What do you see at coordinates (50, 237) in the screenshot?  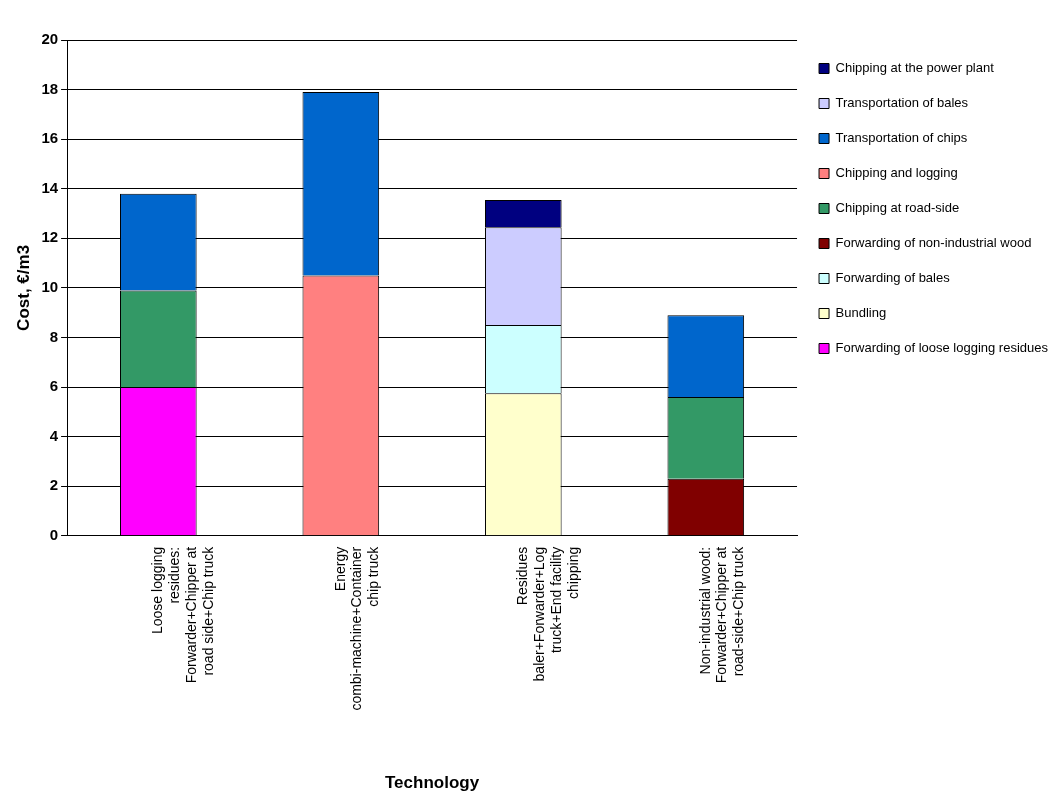 I see `y-tick-label: 12` at bounding box center [50, 237].